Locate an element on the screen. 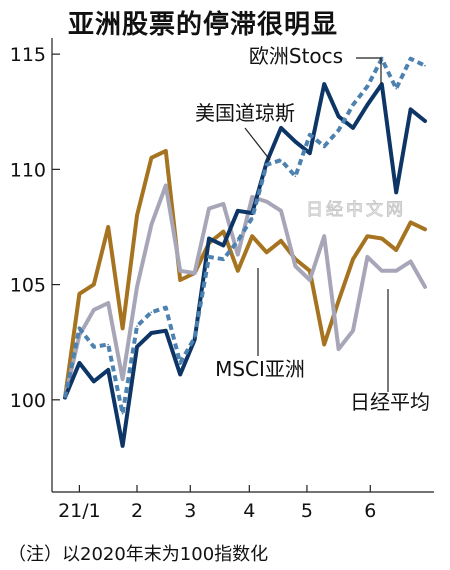  legend-label-0: 日经平均 is located at coordinates (390, 402).